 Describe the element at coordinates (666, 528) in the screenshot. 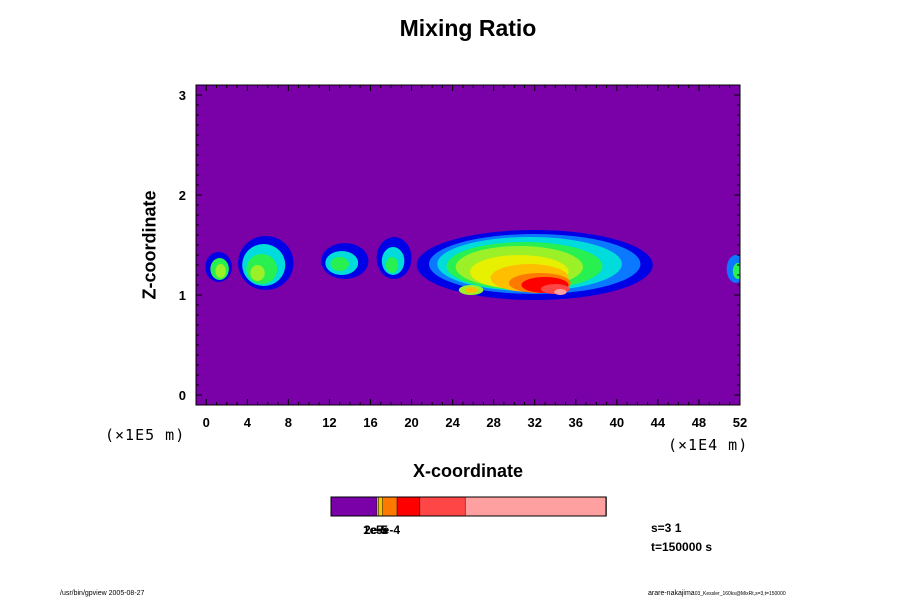

I see `slice-info: s=3 1` at that location.